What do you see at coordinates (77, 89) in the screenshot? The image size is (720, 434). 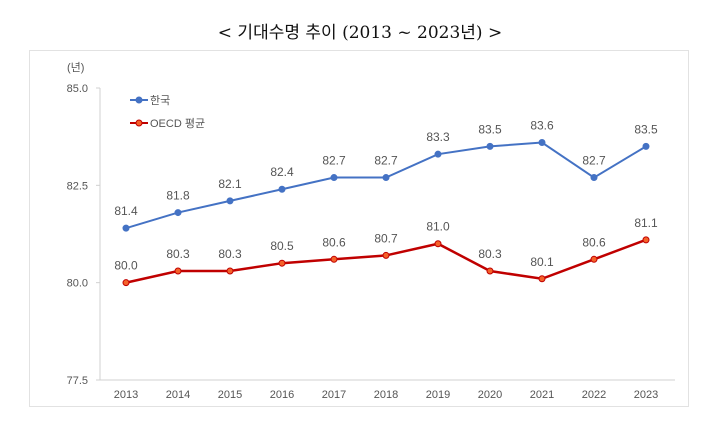 I see `y-tick-label: 85.0` at bounding box center [77, 89].